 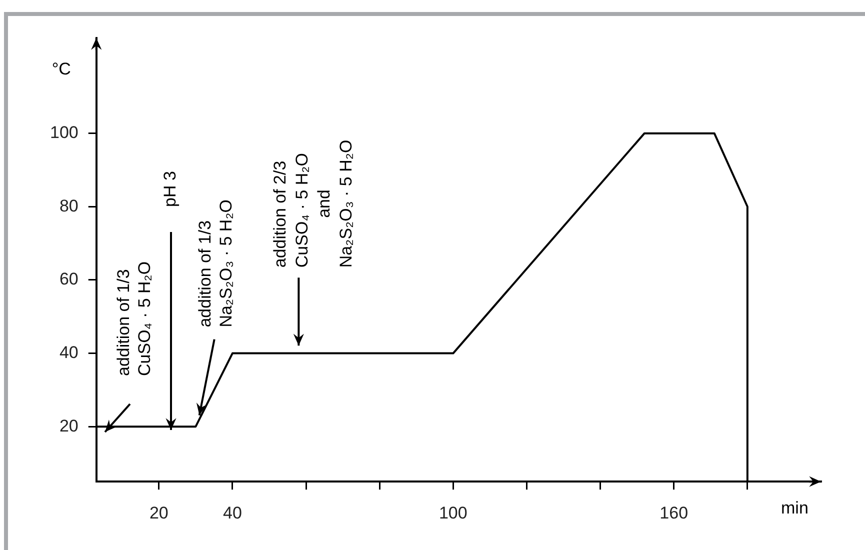 I want to click on y-tick-label: 60, so click(x=68, y=279).